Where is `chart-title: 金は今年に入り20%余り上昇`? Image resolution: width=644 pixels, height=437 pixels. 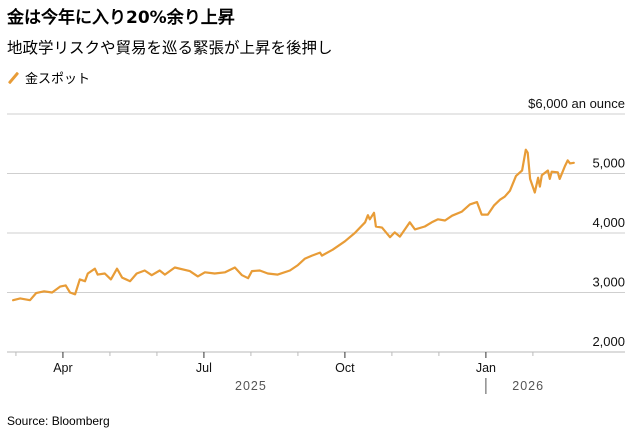
chart-title: 金は今年に入り20%余り上昇 is located at coordinates (121, 18).